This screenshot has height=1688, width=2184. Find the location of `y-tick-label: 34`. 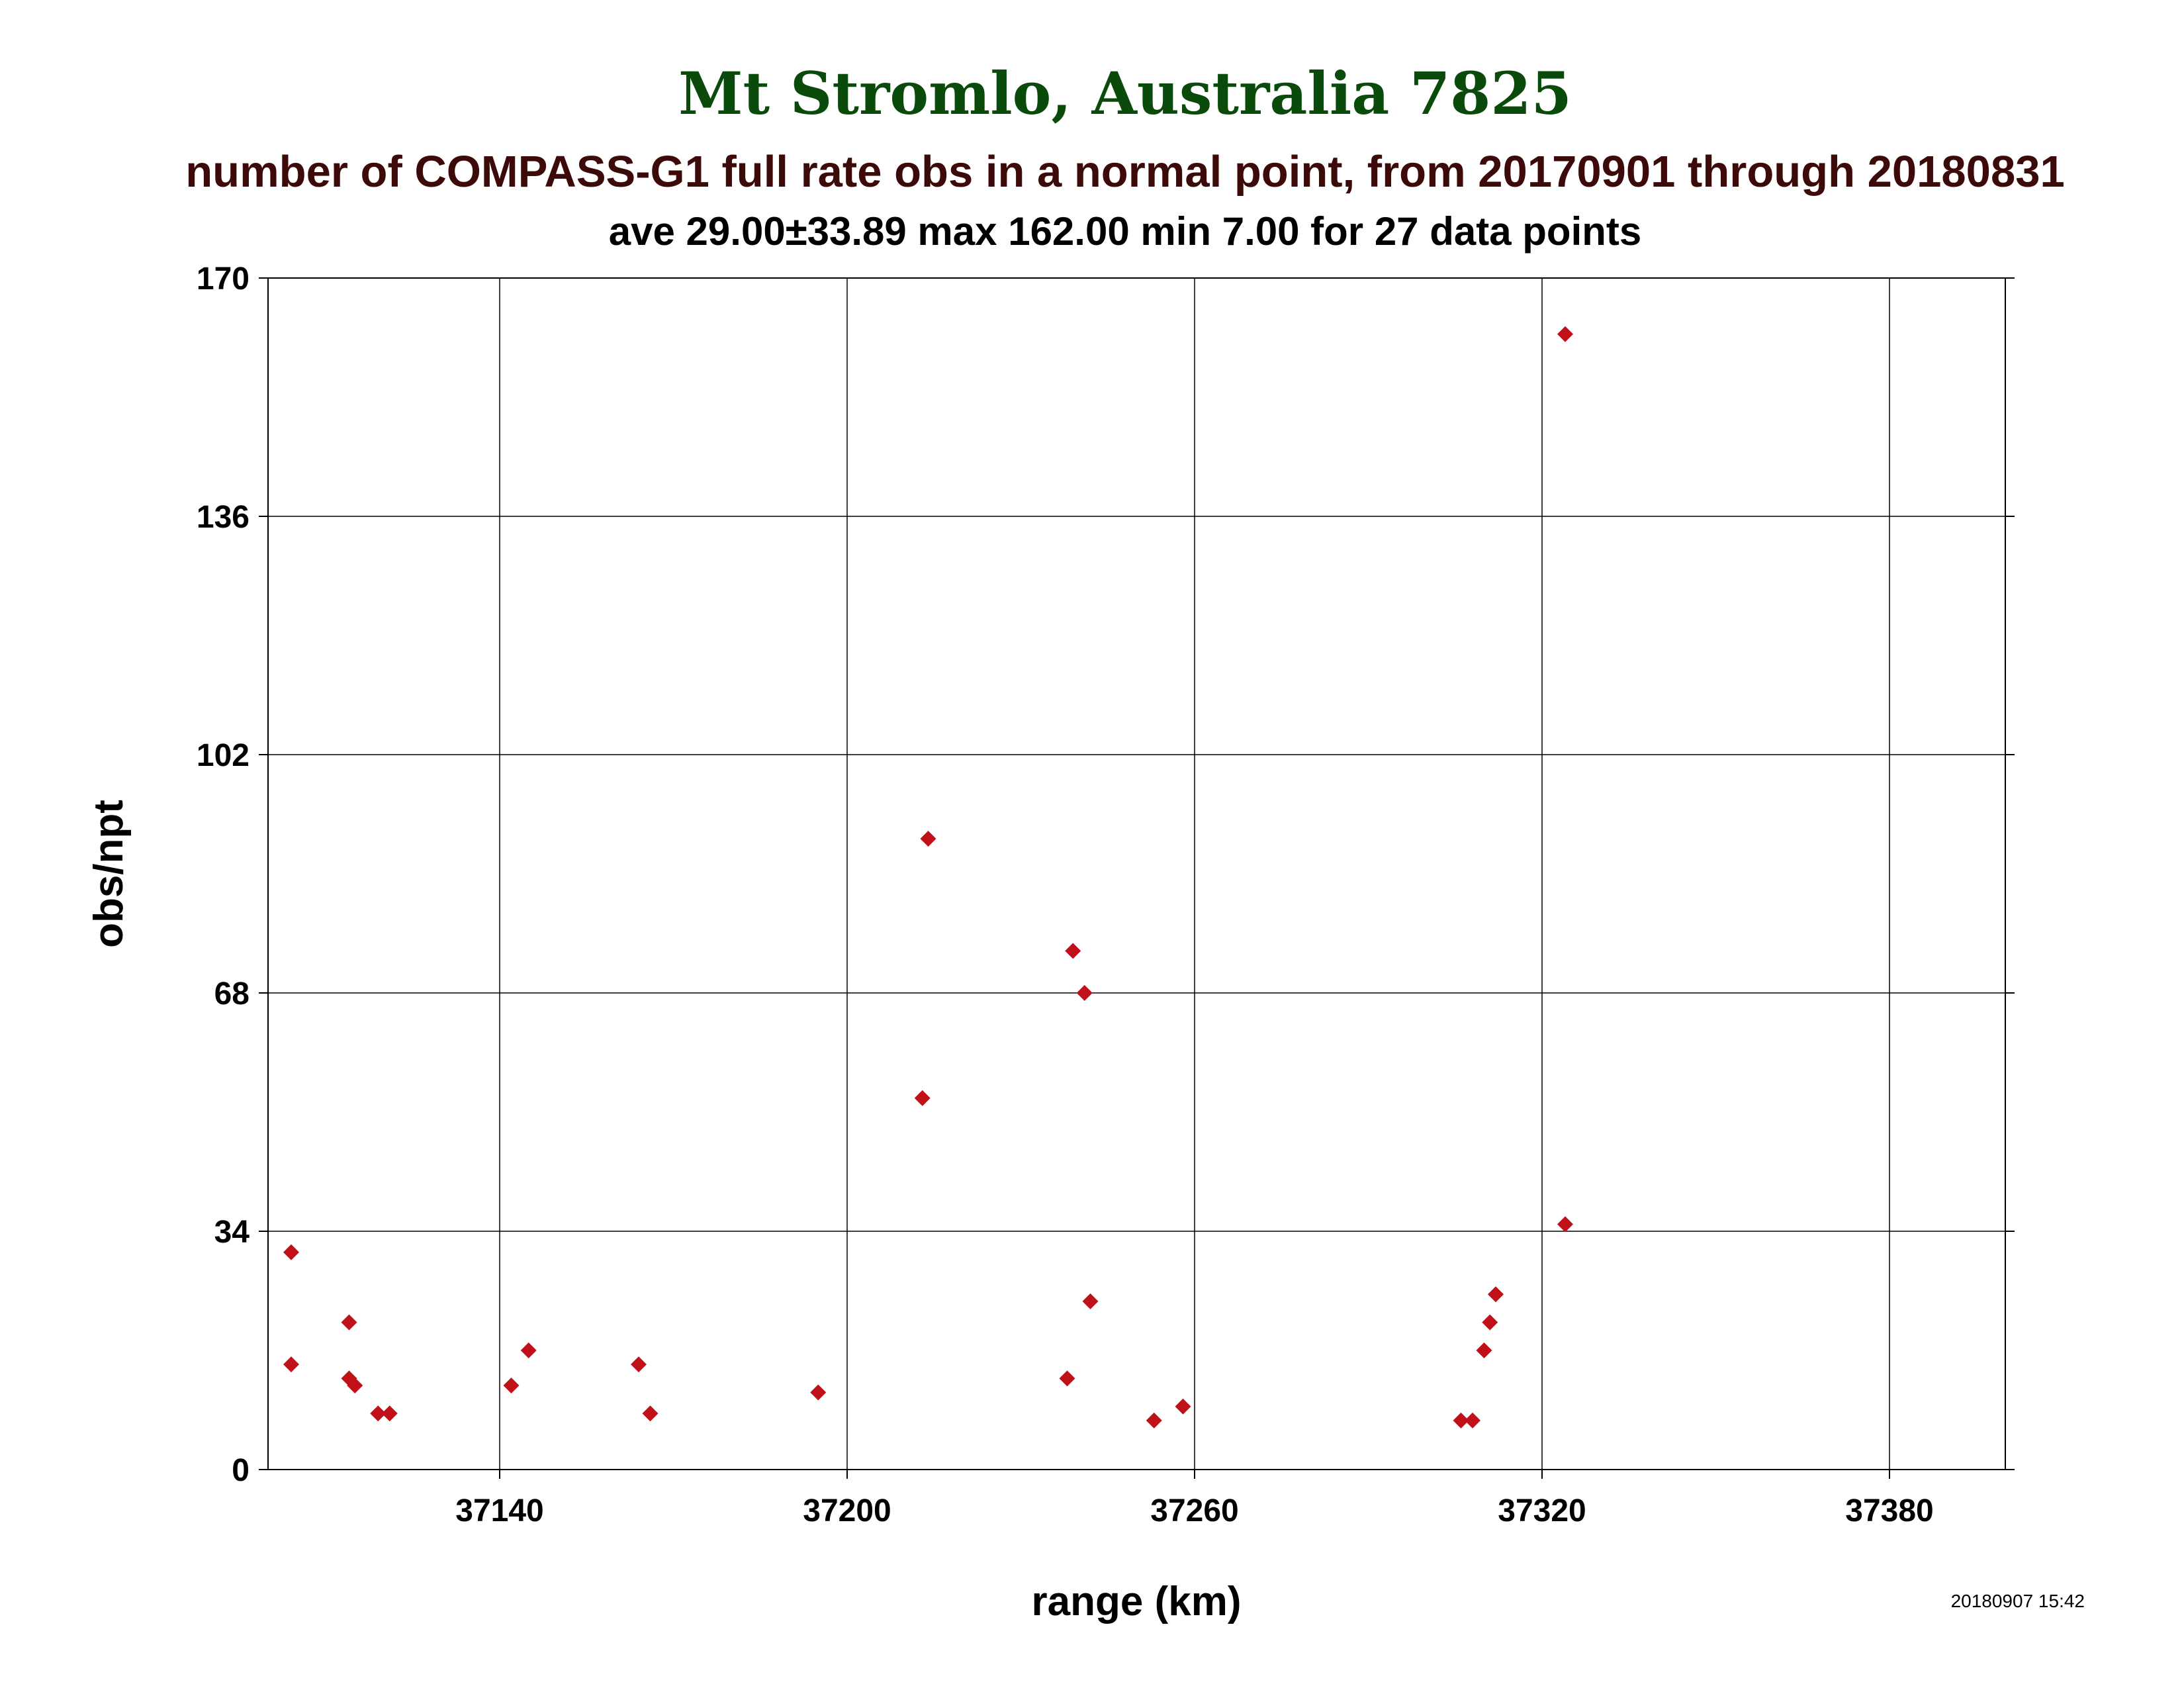

y-tick-label: 34 is located at coordinates (232, 1232).